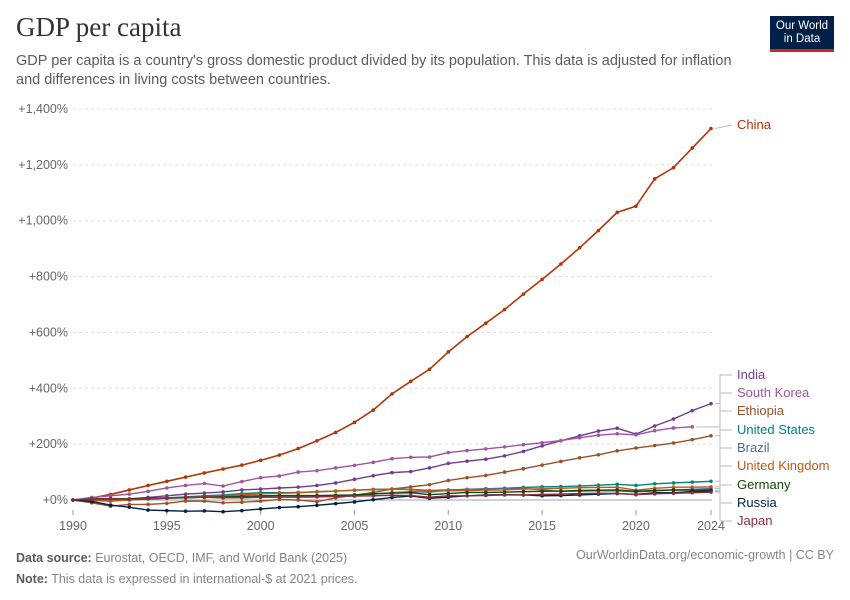 The image size is (850, 600). What do you see at coordinates (802, 34) in the screenshot?
I see `owid-logo: Our World in Data` at bounding box center [802, 34].